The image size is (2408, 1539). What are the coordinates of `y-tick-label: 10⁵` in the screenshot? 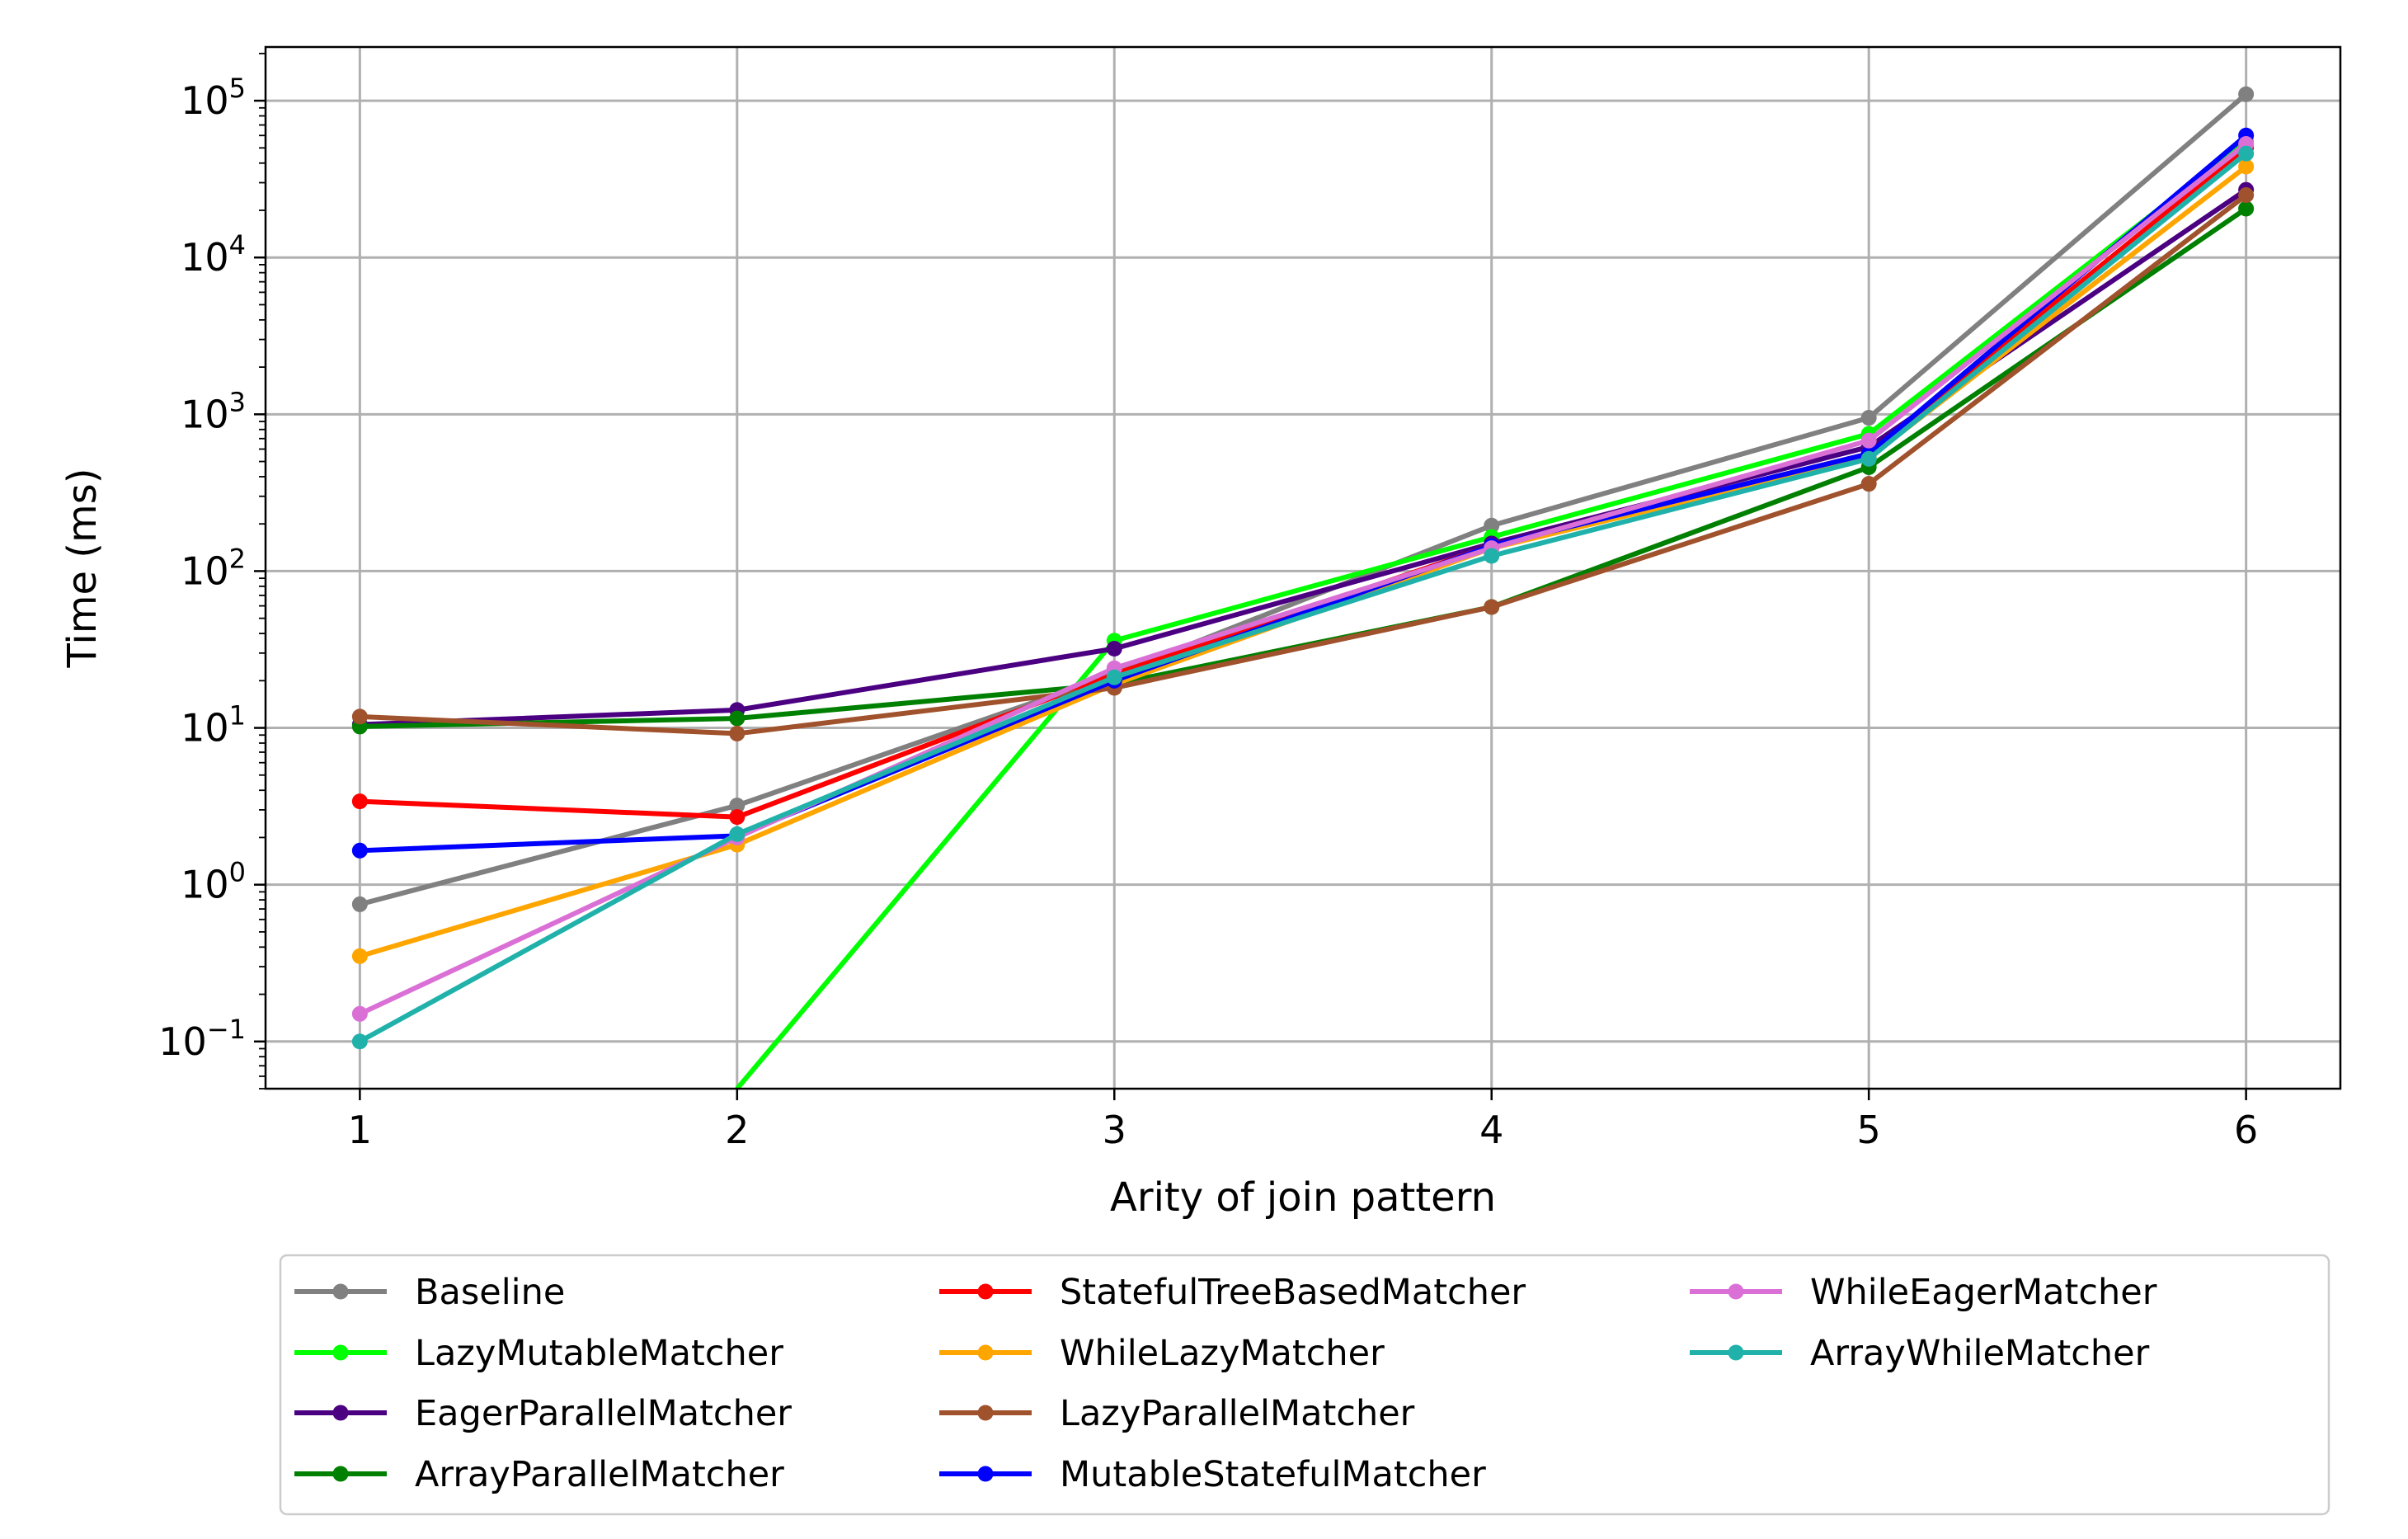 It's located at (214, 98).